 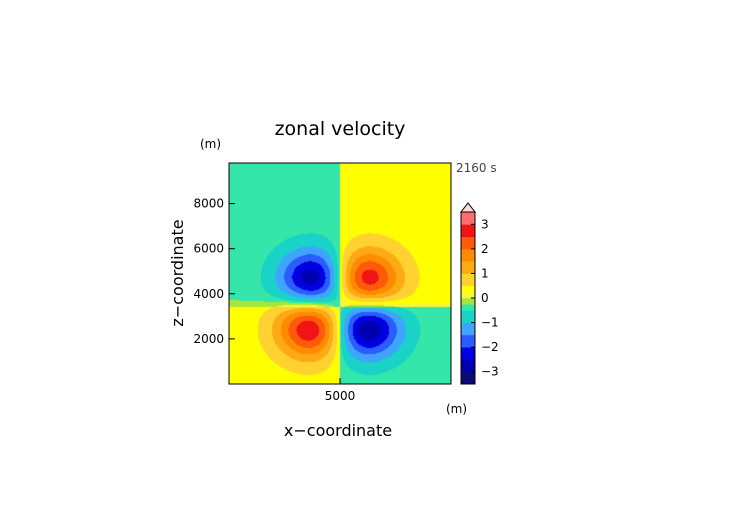 I want to click on colorbar-extend-arrow, so click(x=468, y=207).